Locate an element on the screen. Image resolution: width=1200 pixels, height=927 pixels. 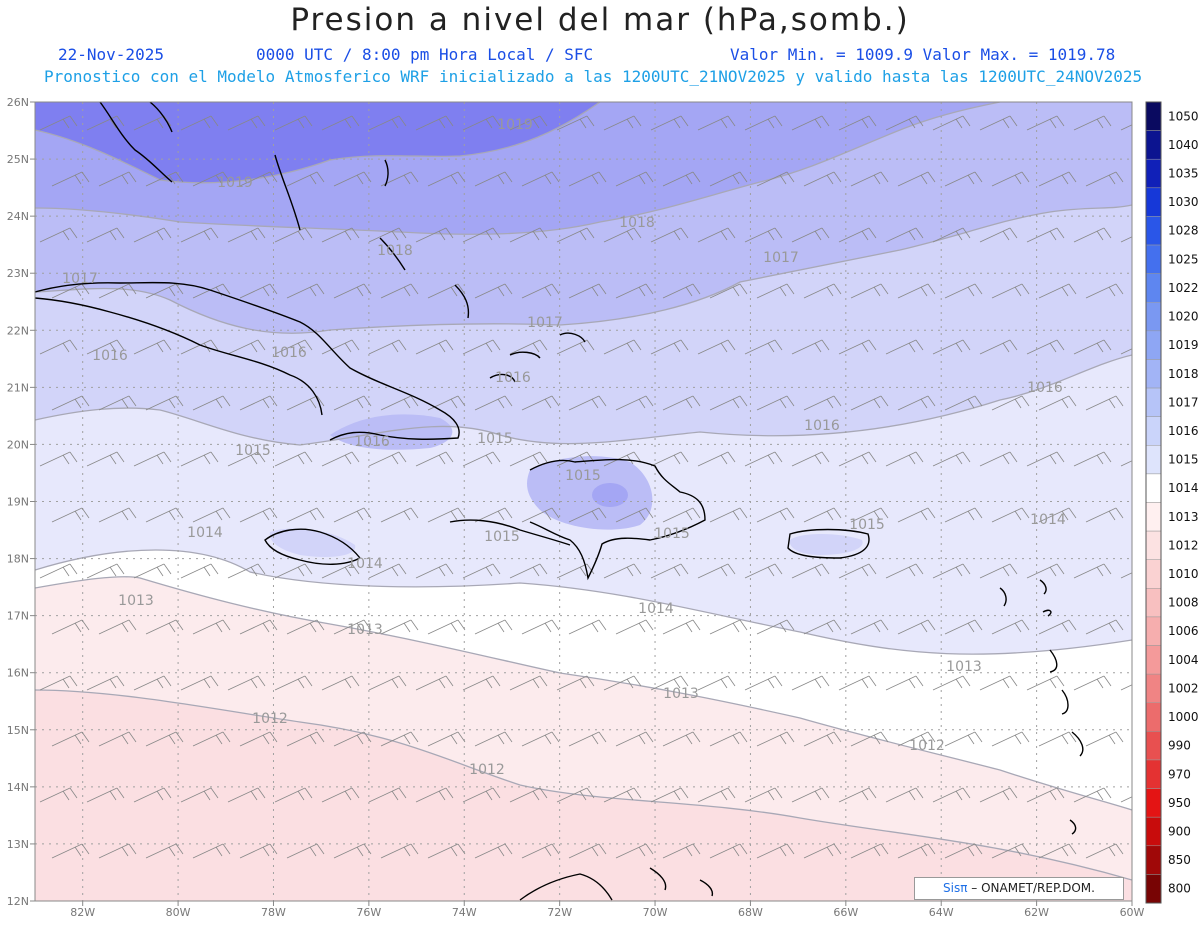
lat-label: 24N is located at coordinates (18, 216).